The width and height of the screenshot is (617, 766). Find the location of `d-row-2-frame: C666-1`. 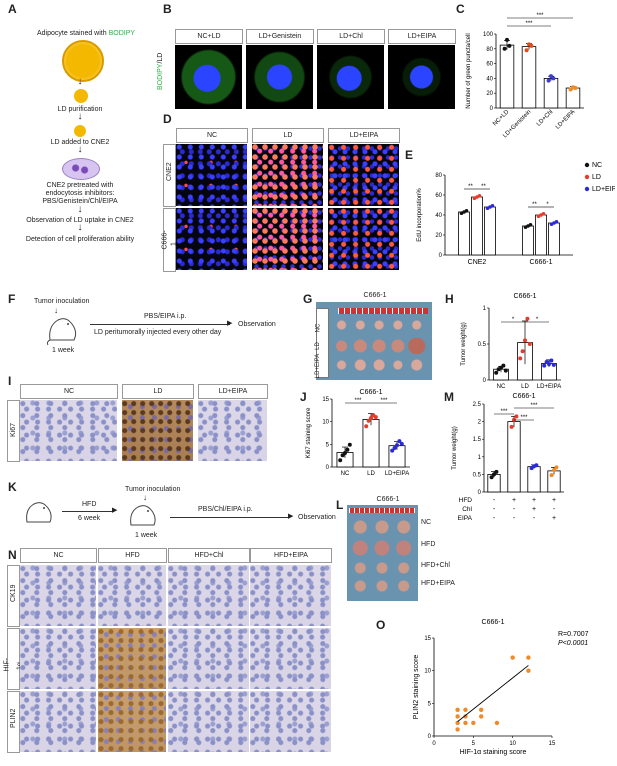

d-row-2-frame: C666-1 is located at coordinates (170, 240).